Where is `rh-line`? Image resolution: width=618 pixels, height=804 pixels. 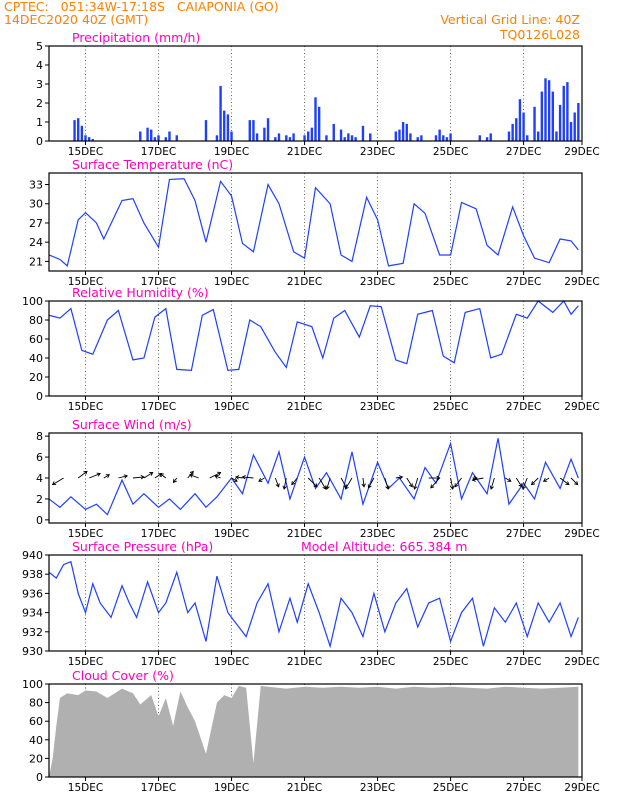 rh-line is located at coordinates (313, 335).